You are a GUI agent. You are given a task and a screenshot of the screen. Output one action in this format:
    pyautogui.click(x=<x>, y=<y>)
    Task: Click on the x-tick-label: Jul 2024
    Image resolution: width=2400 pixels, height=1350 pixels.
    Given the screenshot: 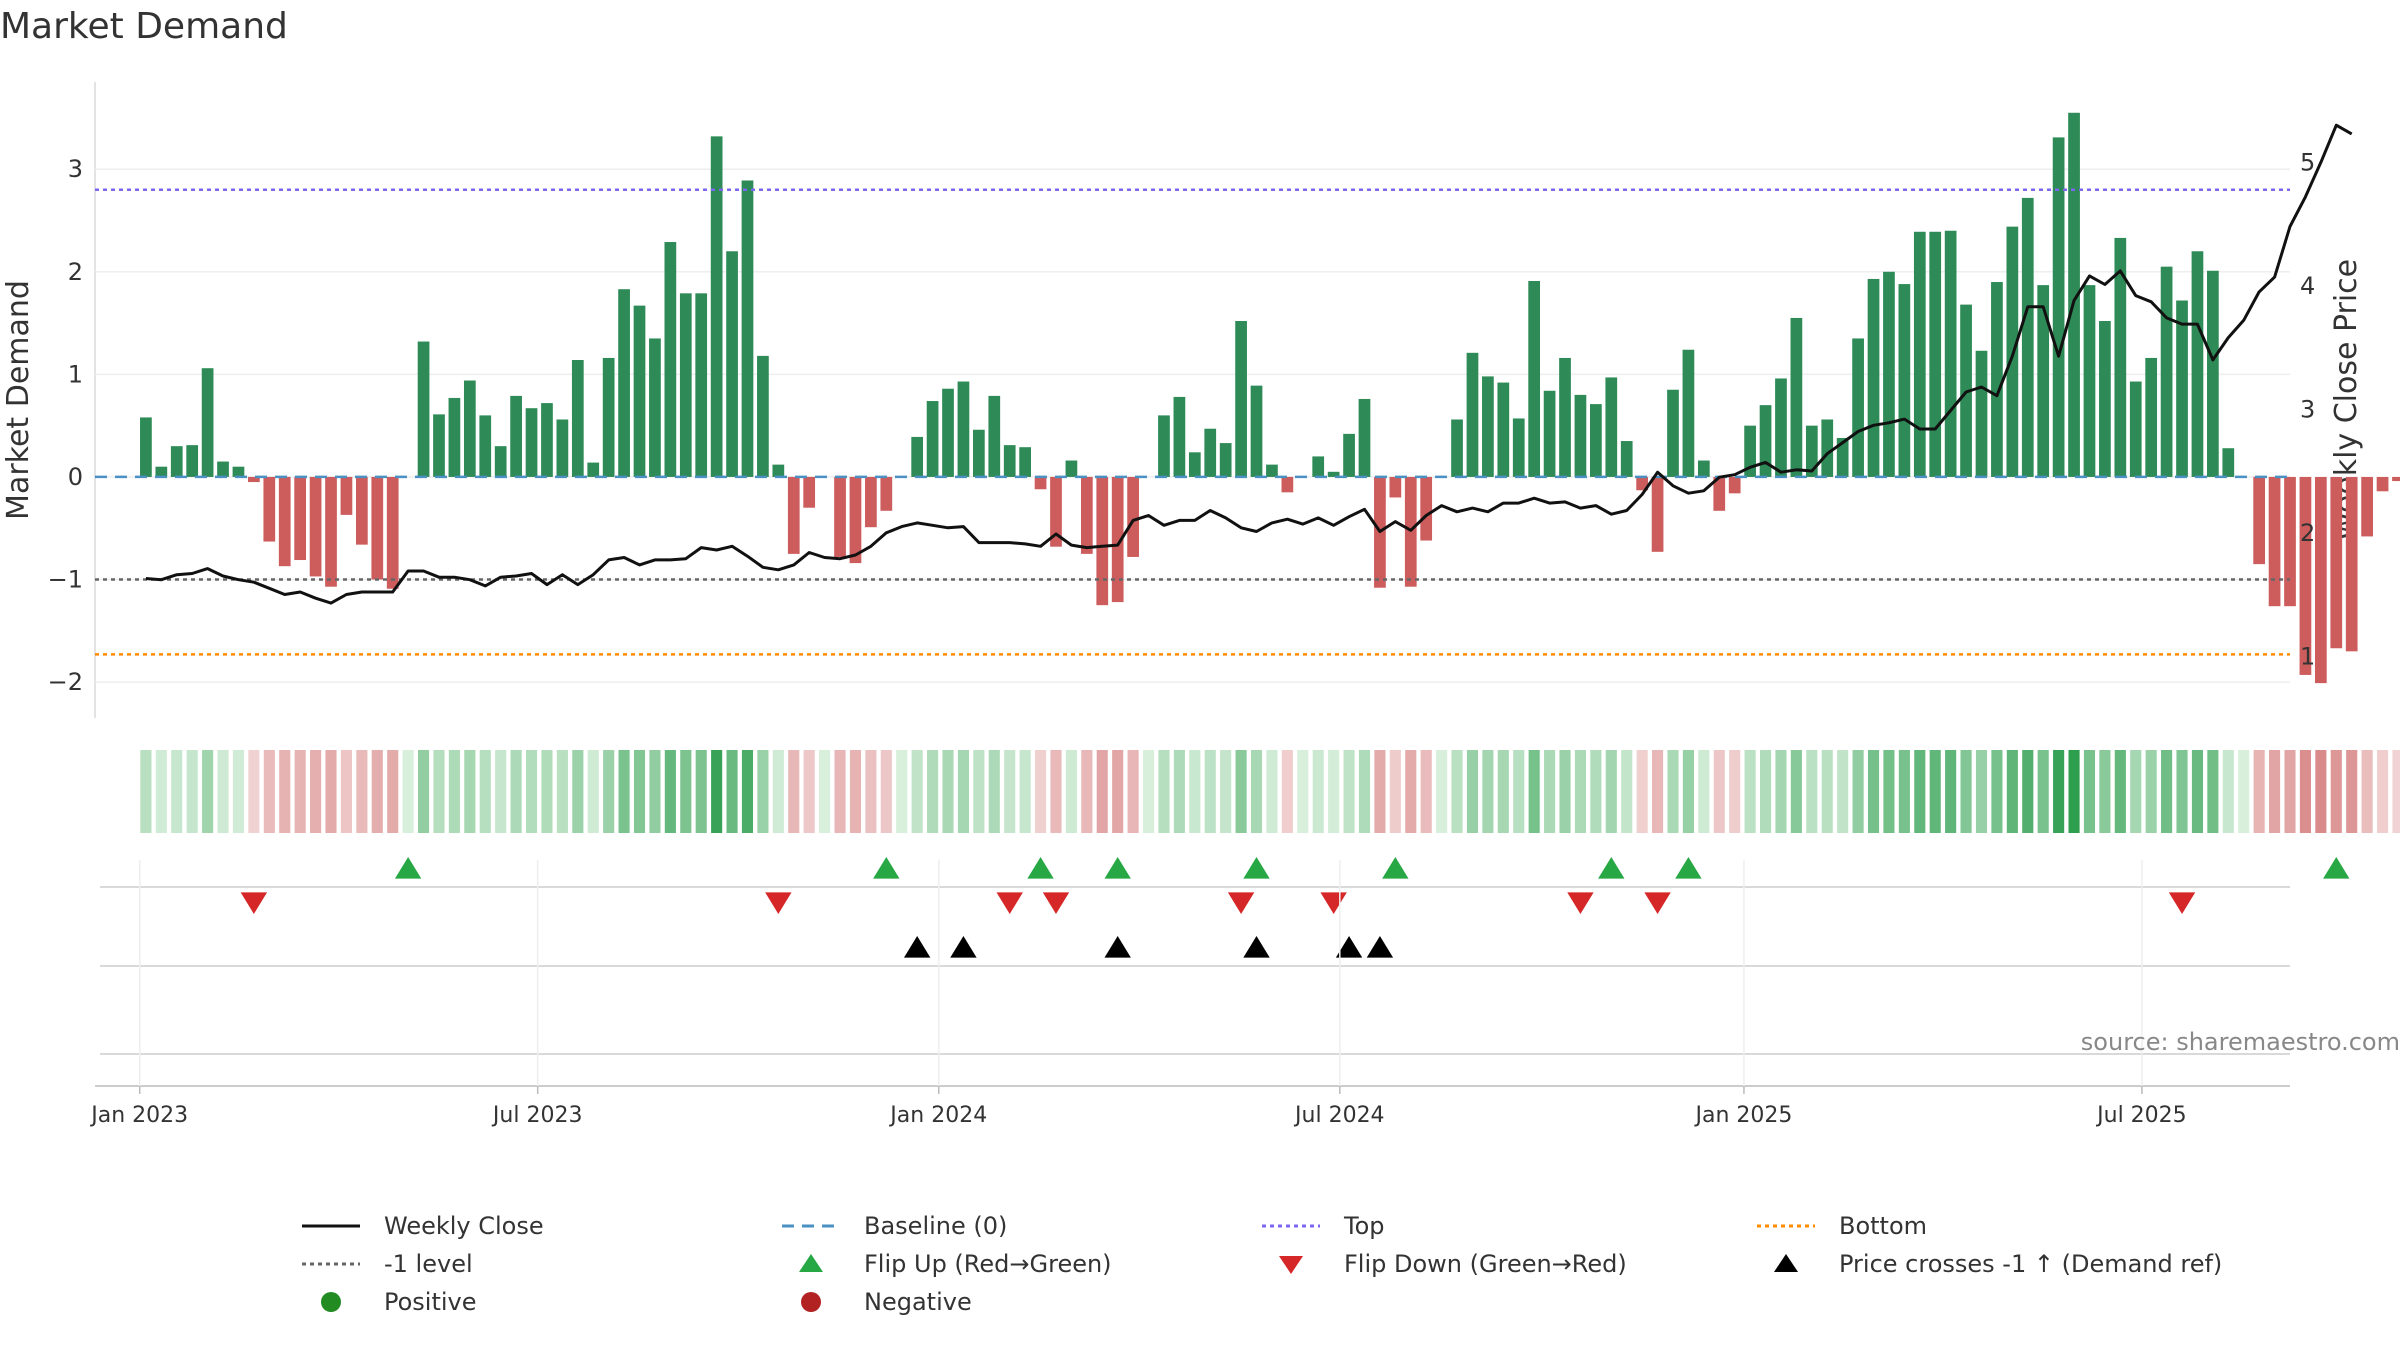 What is the action you would take?
    pyautogui.click(x=1339, y=1115)
    